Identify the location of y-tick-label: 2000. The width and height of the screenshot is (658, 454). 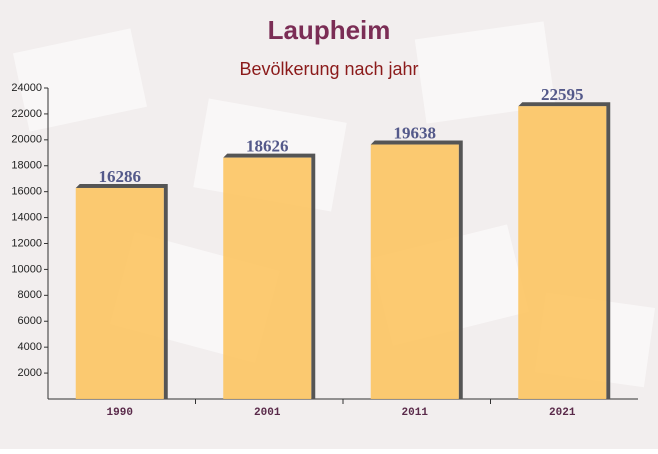
(30, 373).